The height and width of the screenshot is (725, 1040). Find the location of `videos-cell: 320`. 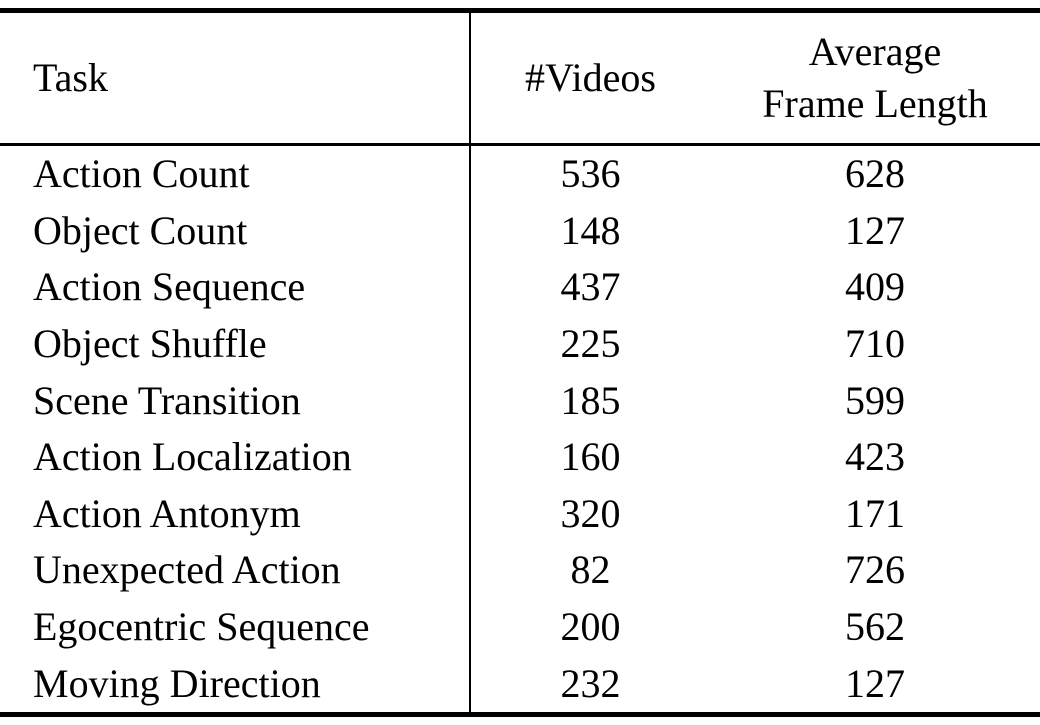

videos-cell: 320 is located at coordinates (590, 513).